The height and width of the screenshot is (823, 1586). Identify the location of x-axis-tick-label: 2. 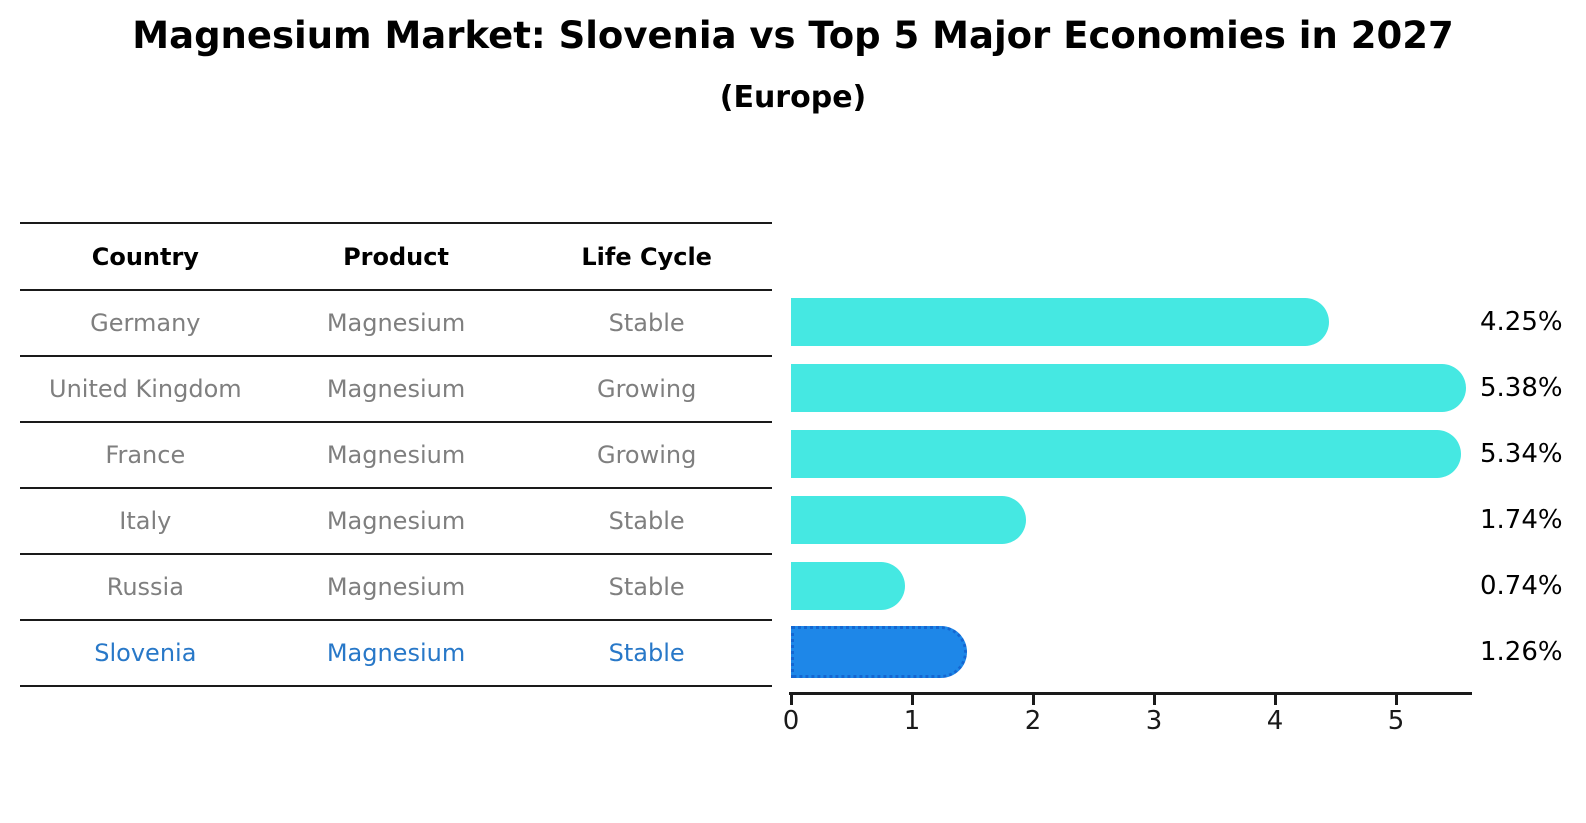
(1033, 721).